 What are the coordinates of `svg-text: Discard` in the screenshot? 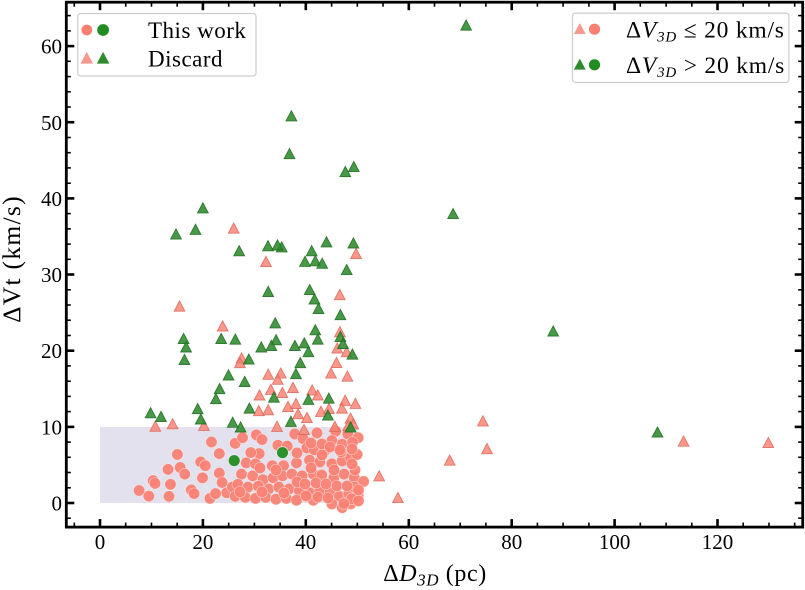 It's located at (185, 59).